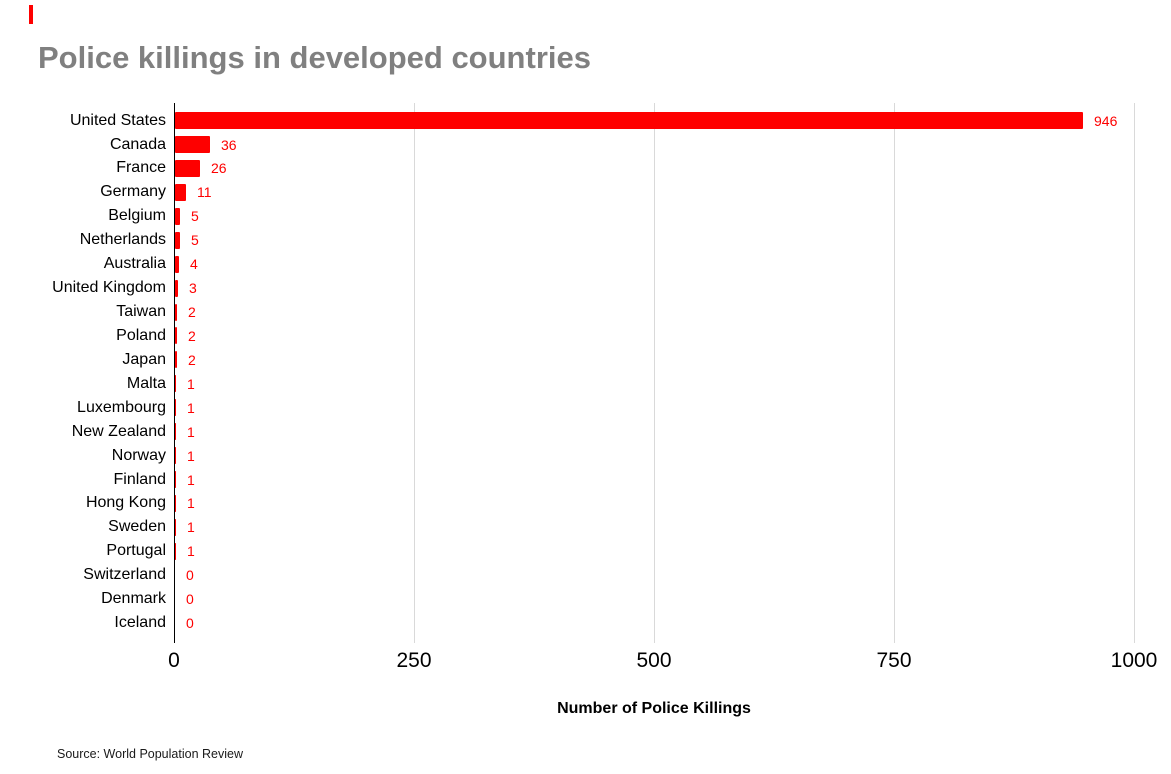 Image resolution: width=1171 pixels, height=774 pixels. Describe the element at coordinates (139, 479) in the screenshot. I see `category-label: Finland` at that location.